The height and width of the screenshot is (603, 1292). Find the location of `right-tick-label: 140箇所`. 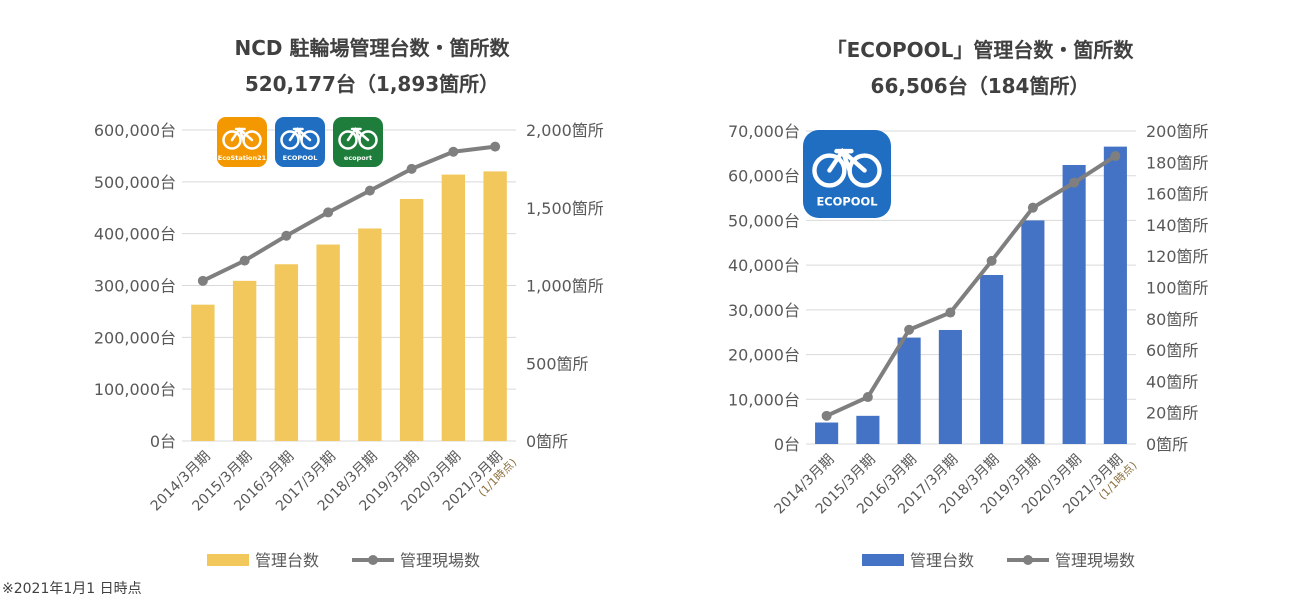

right-tick-label: 140箇所 is located at coordinates (1177, 225).